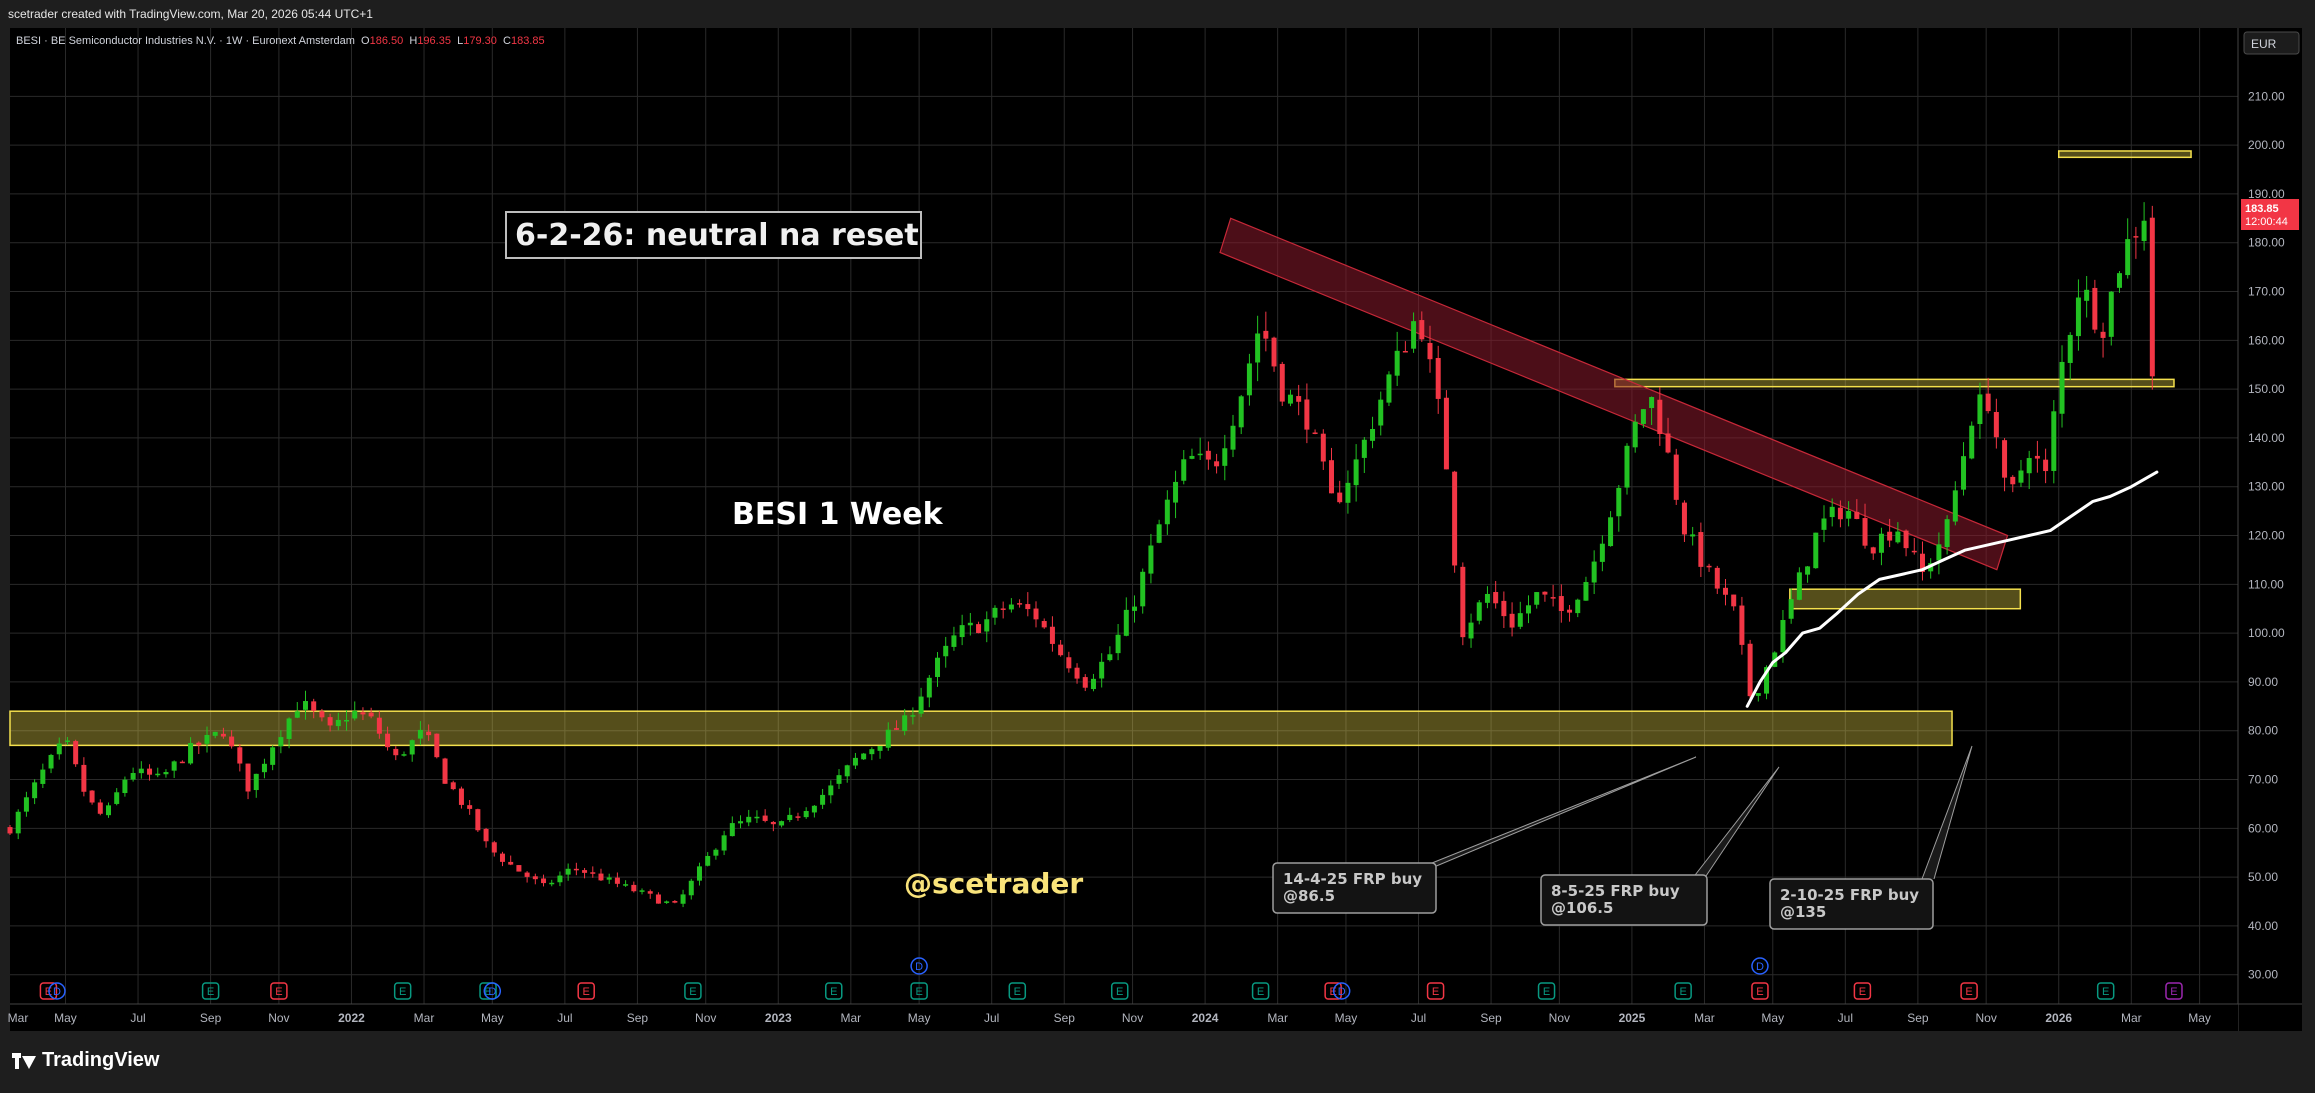 The height and width of the screenshot is (1093, 2315). I want to click on callout-frame, so click(1354, 888).